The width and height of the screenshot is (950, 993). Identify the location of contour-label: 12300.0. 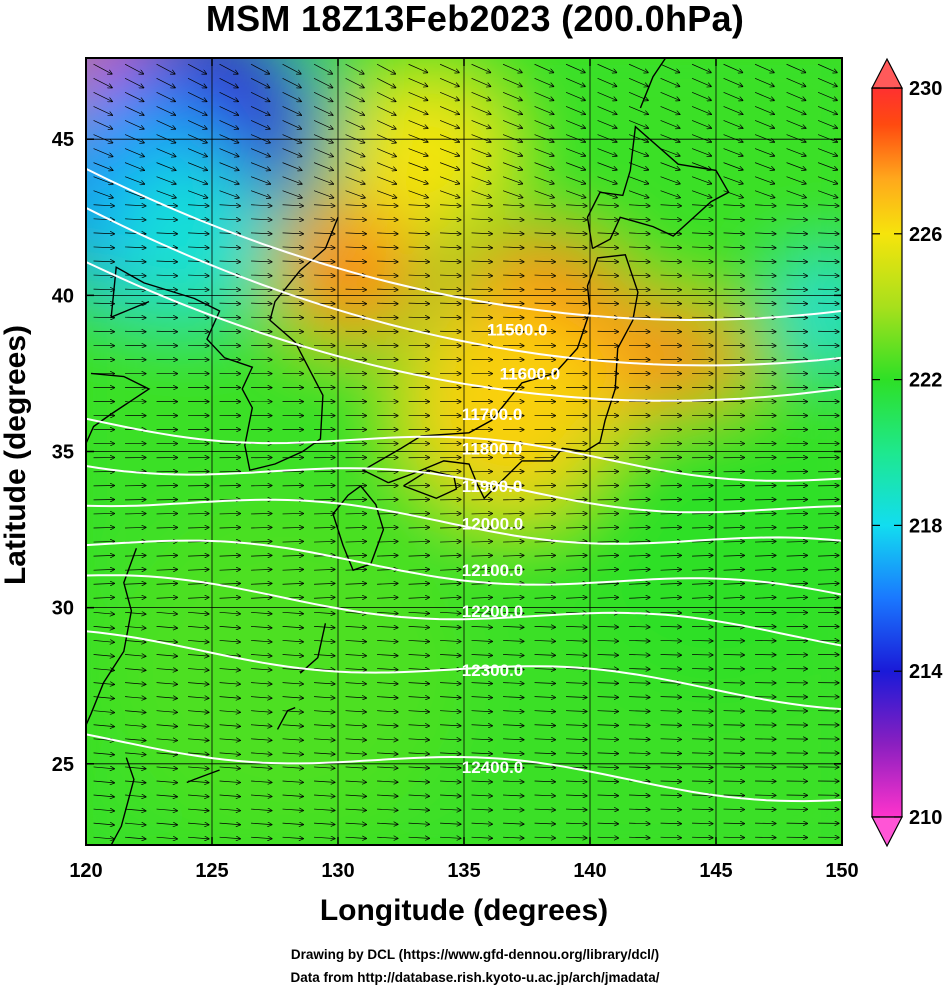
(492, 670).